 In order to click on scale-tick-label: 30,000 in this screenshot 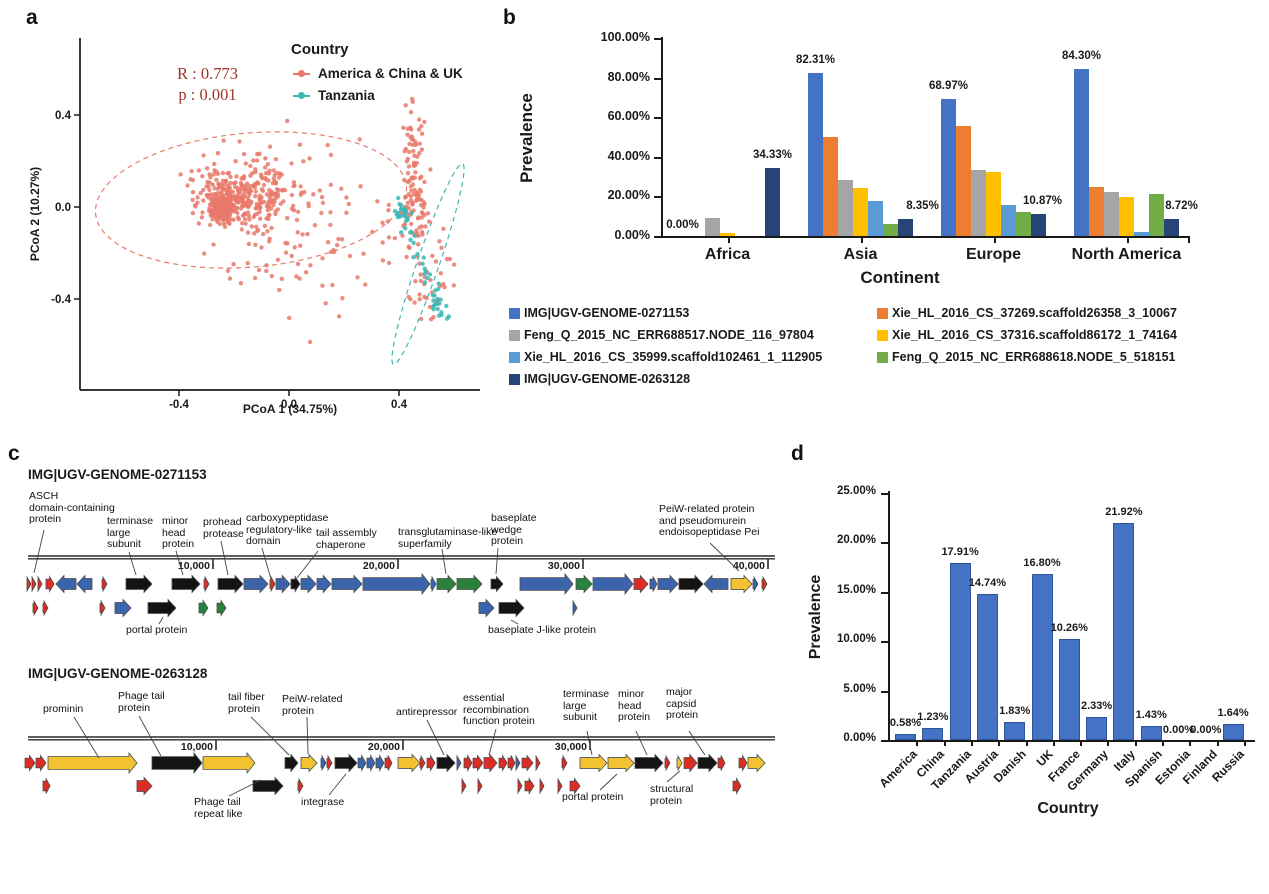, I will do `click(564, 566)`.